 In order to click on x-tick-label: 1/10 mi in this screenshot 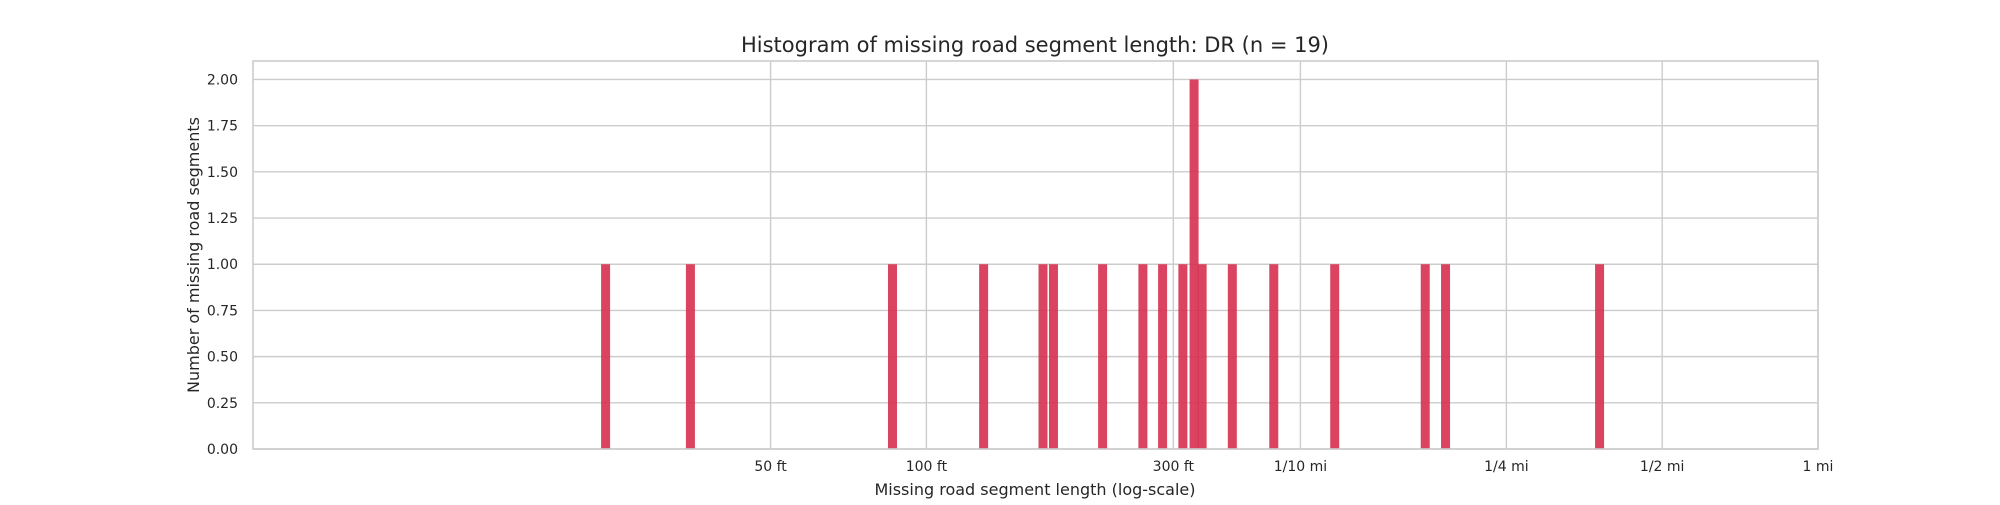, I will do `click(1300, 467)`.